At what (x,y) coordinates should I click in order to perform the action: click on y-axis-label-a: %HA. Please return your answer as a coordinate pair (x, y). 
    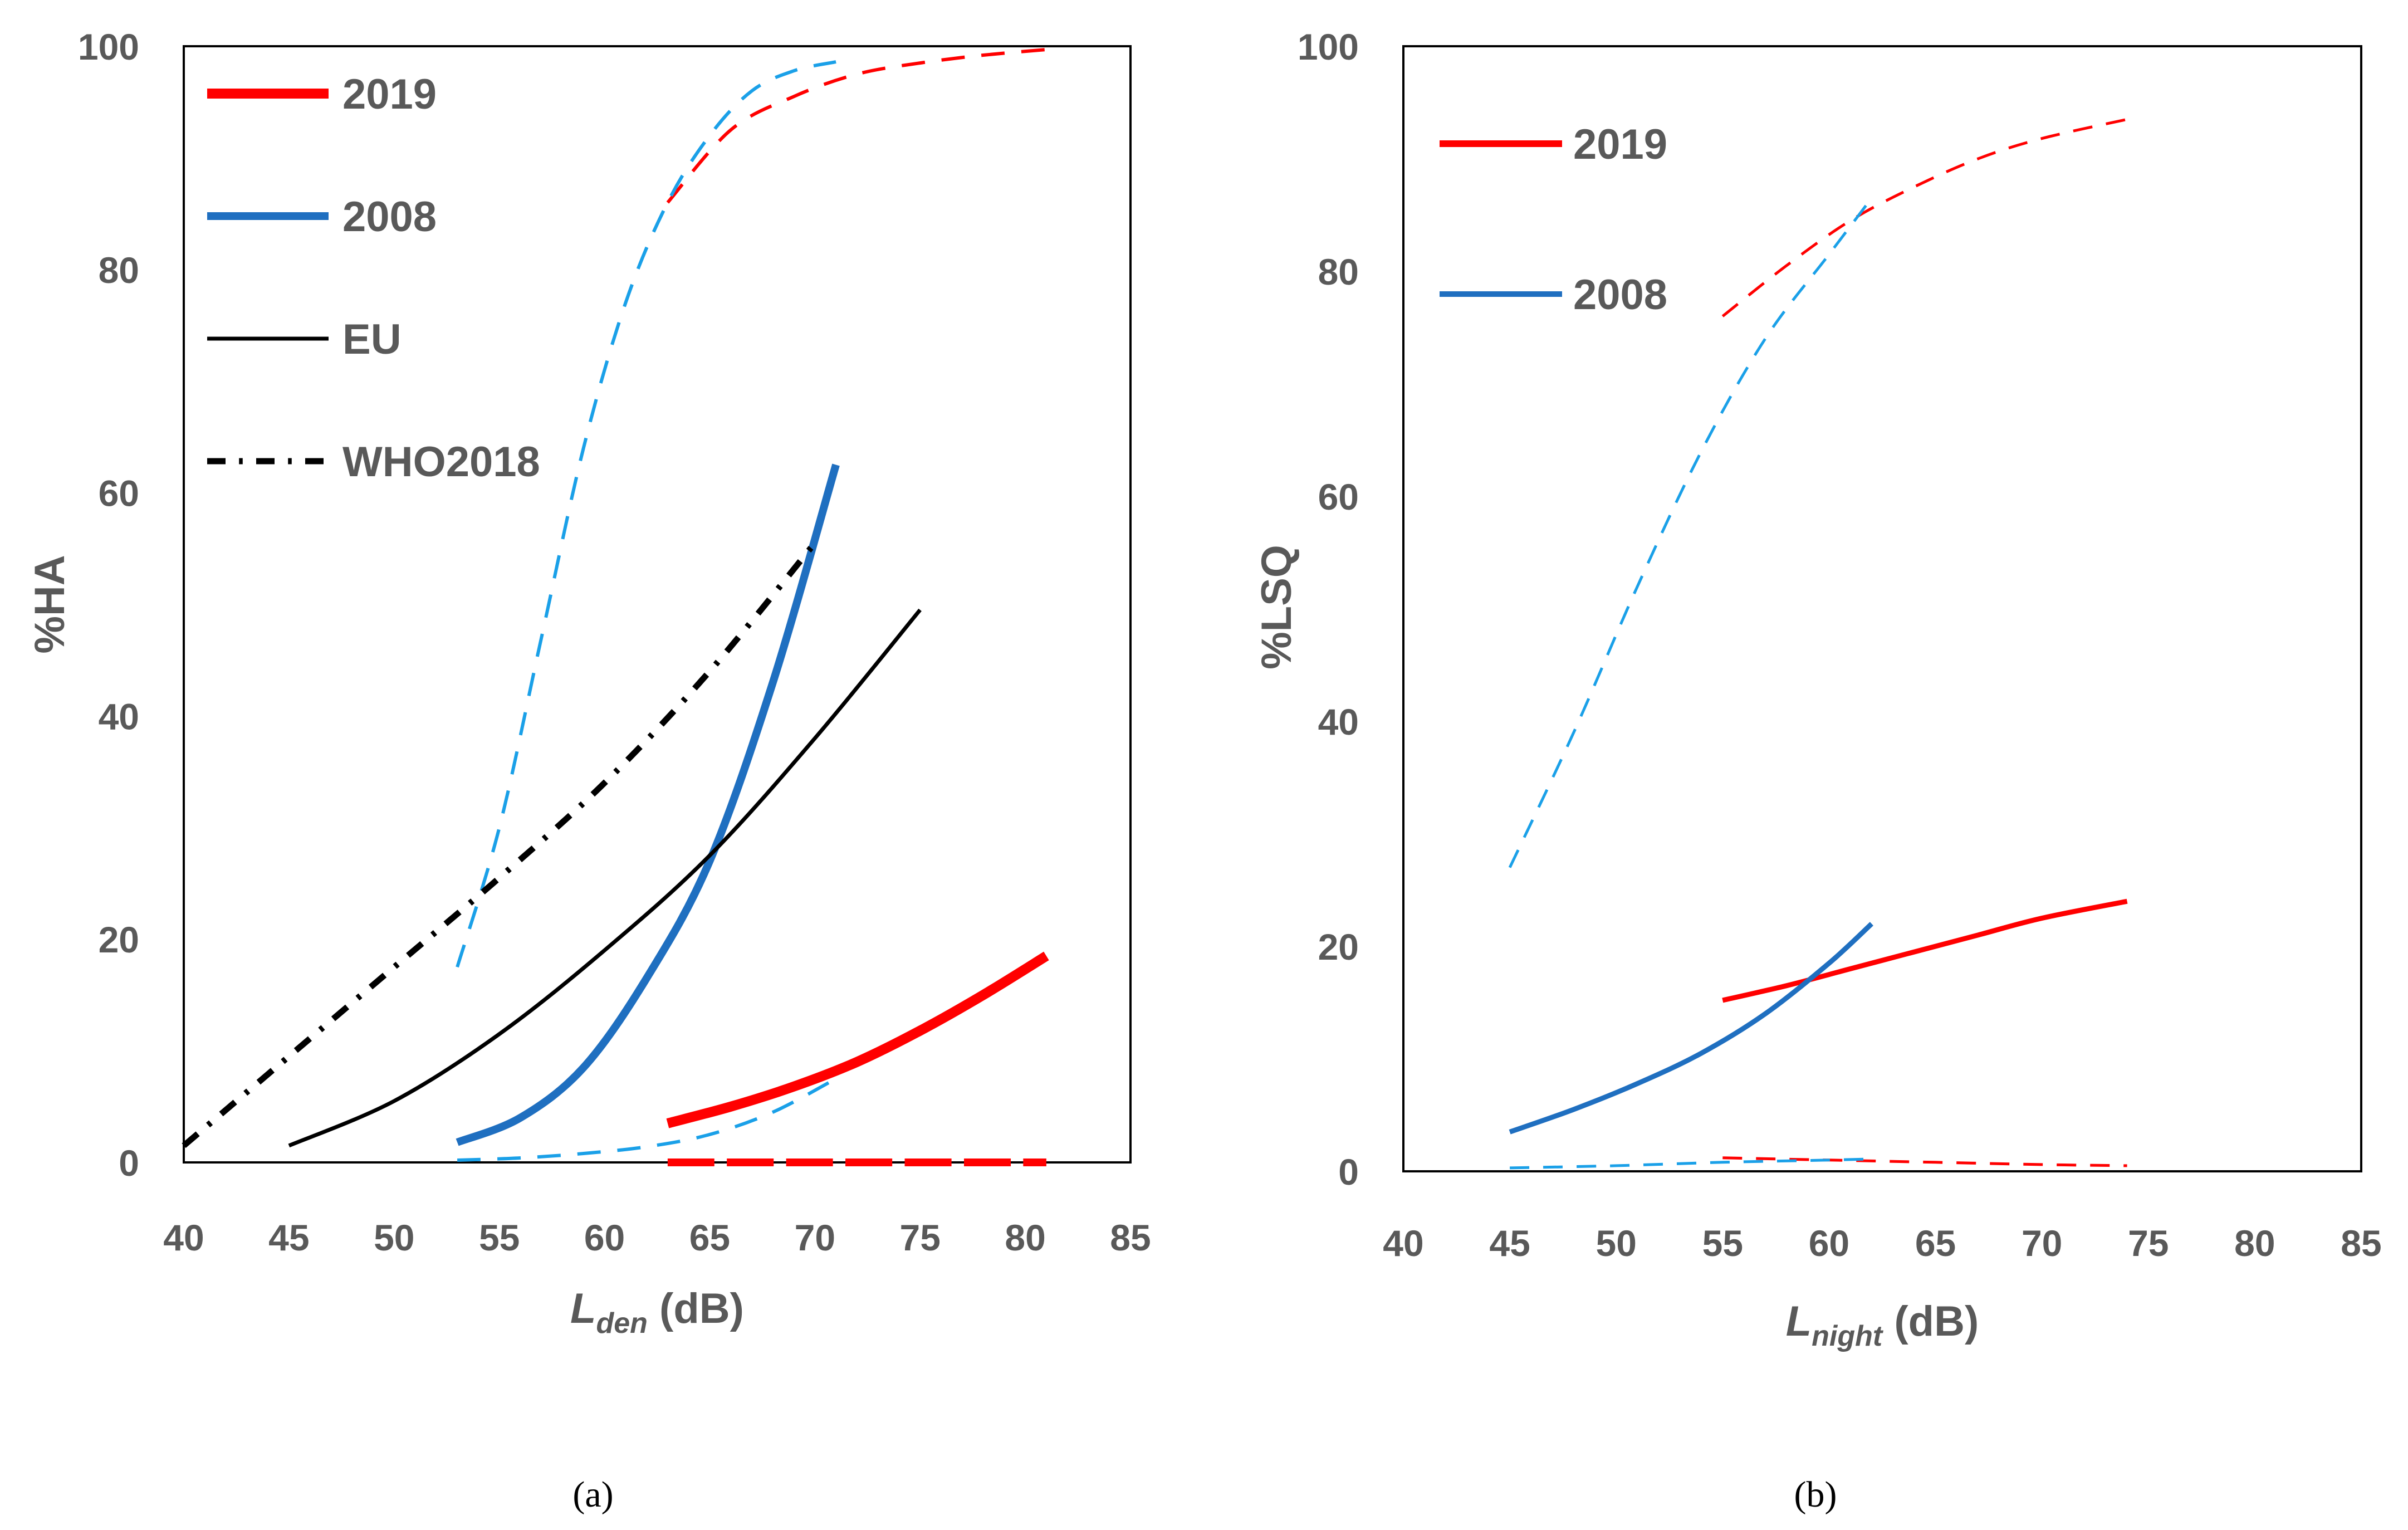
    Looking at the image, I should click on (50, 604).